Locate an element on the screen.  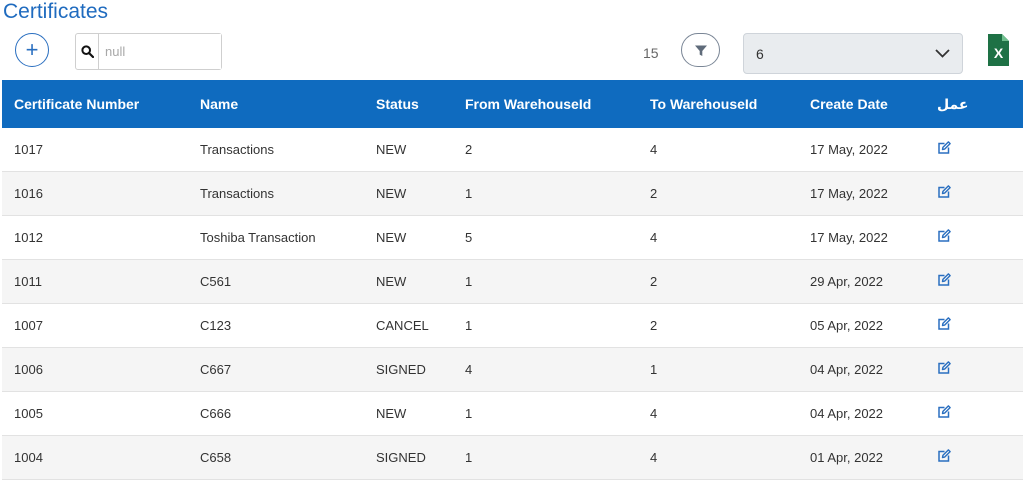
table-row: 1007 C123 CANCEL 1 2 05 Apr, 2022 is located at coordinates (512, 325).